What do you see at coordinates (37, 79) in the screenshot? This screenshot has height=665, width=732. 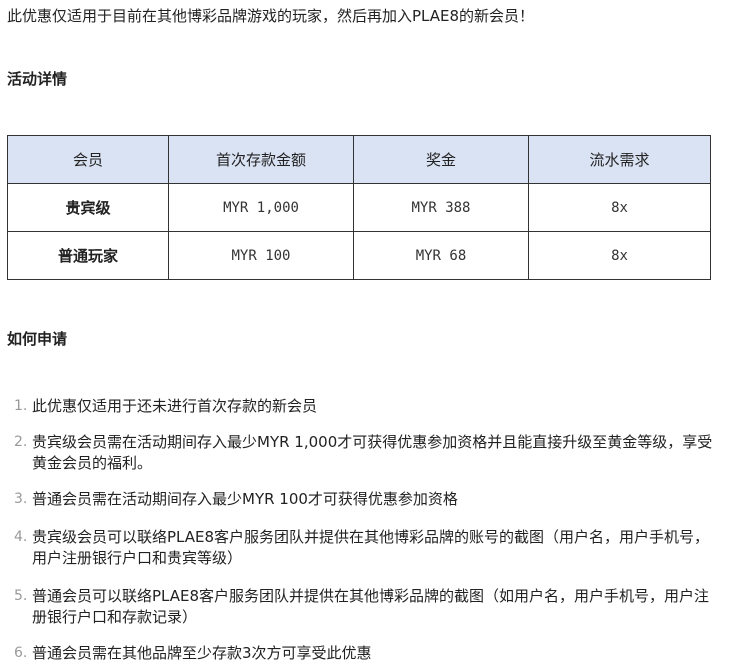 I see `details-heading: 活动详情` at bounding box center [37, 79].